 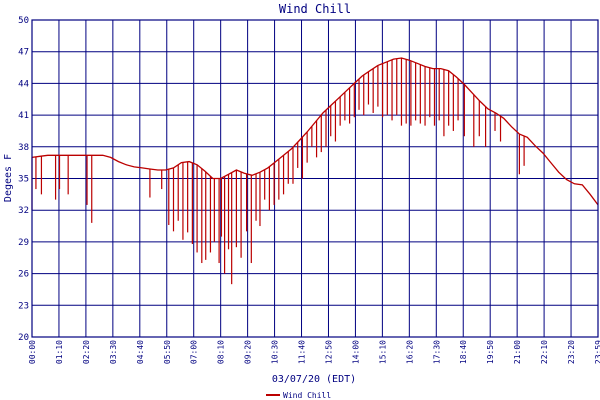 I want to click on y-tick-labels: 20 23 26 29 32 35 38 41 44 47 50, so click(x=23, y=179).